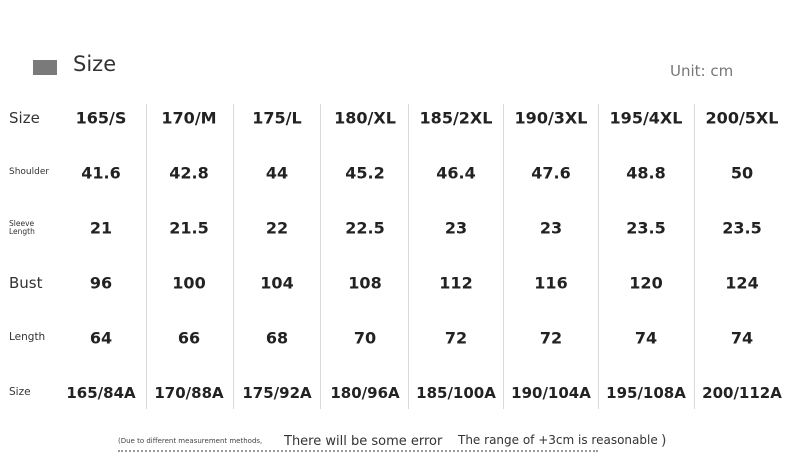  I want to click on table-cell: 195/4XL, so click(646, 117).